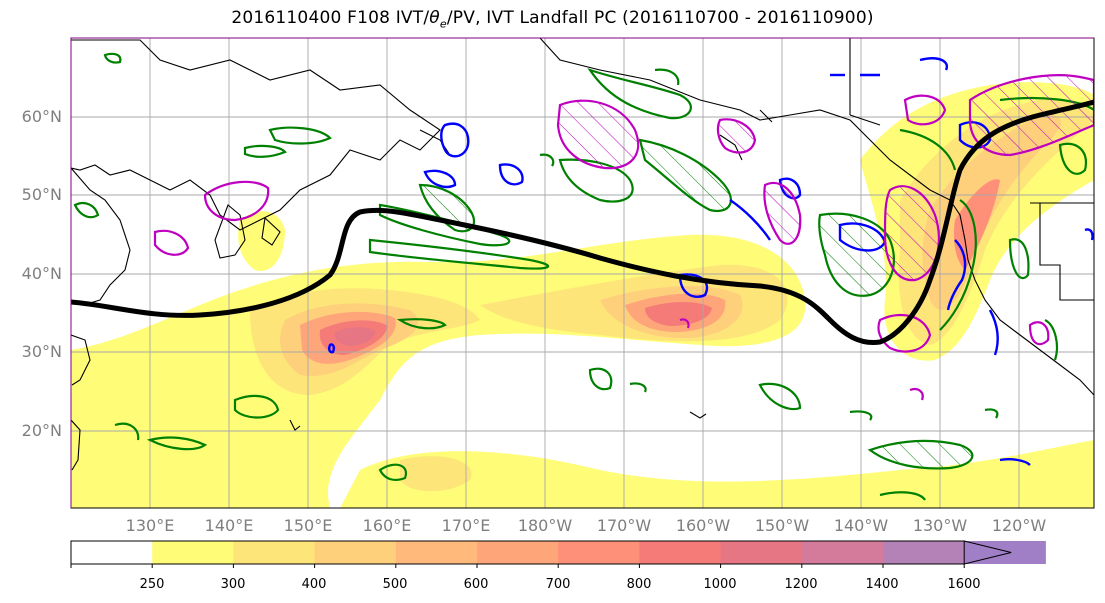  Describe the element at coordinates (152, 584) in the screenshot. I see `colorbar-tick-250: 250` at that location.